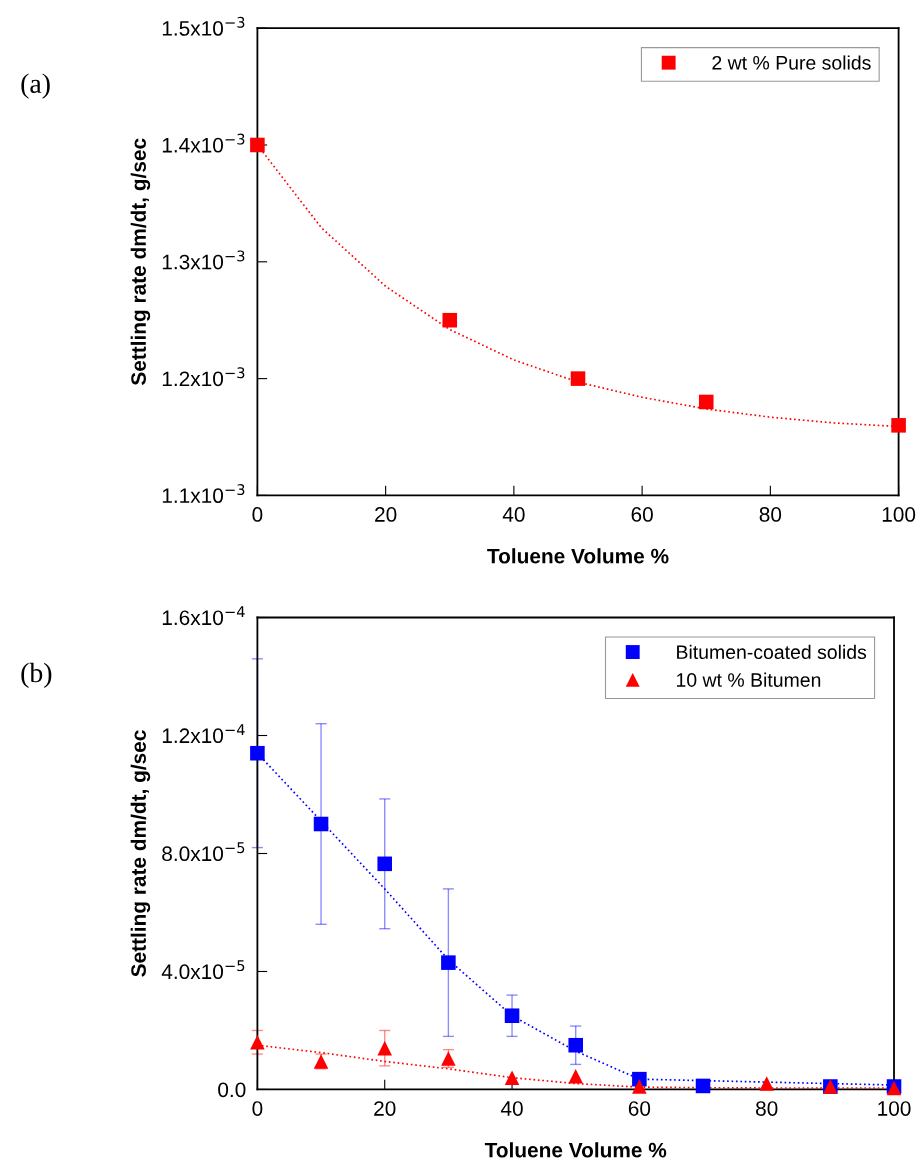  What do you see at coordinates (203, 970) in the screenshot?
I see `y-tick-label: 4.0x10$^{−5}$` at bounding box center [203, 970].